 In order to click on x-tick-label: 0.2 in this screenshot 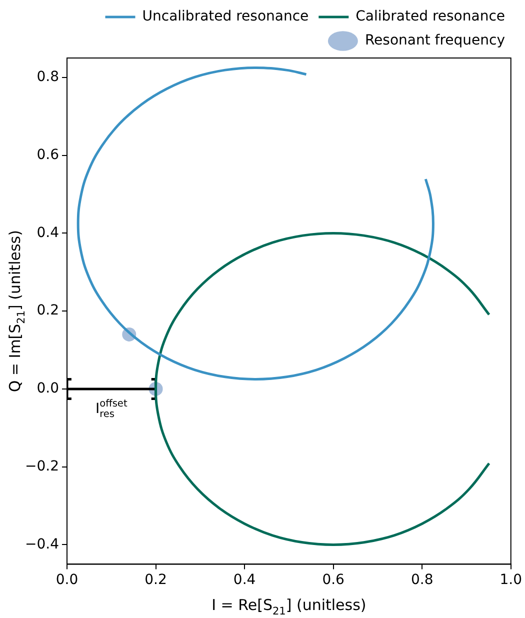, I will do `click(155, 580)`.